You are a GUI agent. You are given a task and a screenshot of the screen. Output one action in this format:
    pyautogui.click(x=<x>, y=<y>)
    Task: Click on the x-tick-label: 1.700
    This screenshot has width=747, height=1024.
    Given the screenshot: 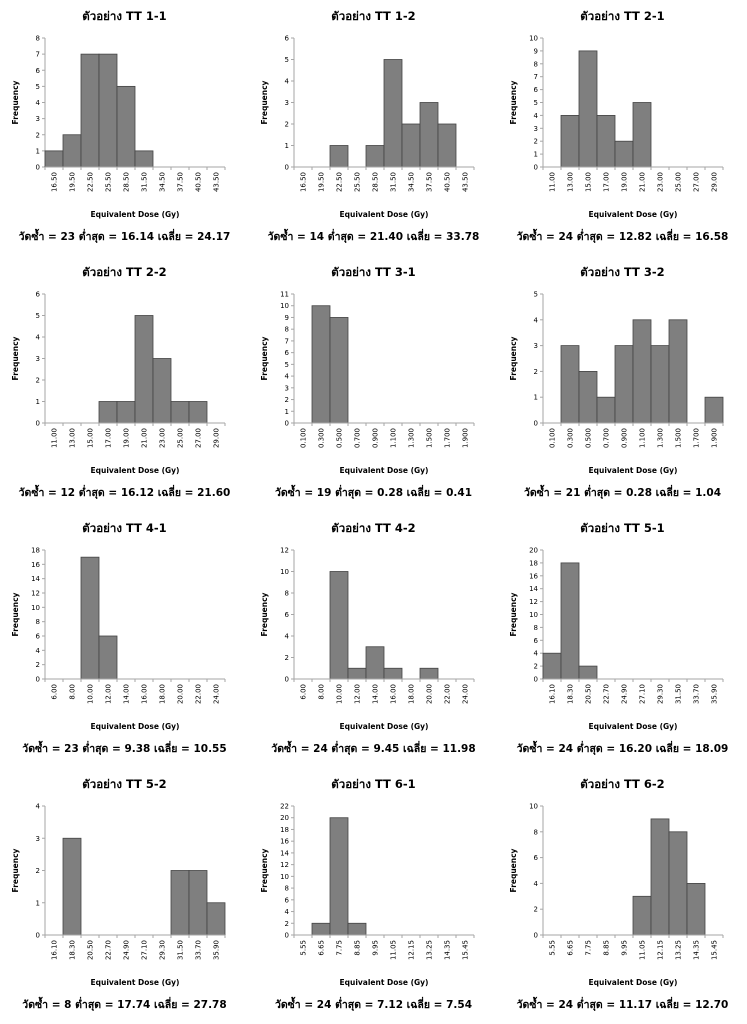 What is the action you would take?
    pyautogui.click(x=448, y=438)
    